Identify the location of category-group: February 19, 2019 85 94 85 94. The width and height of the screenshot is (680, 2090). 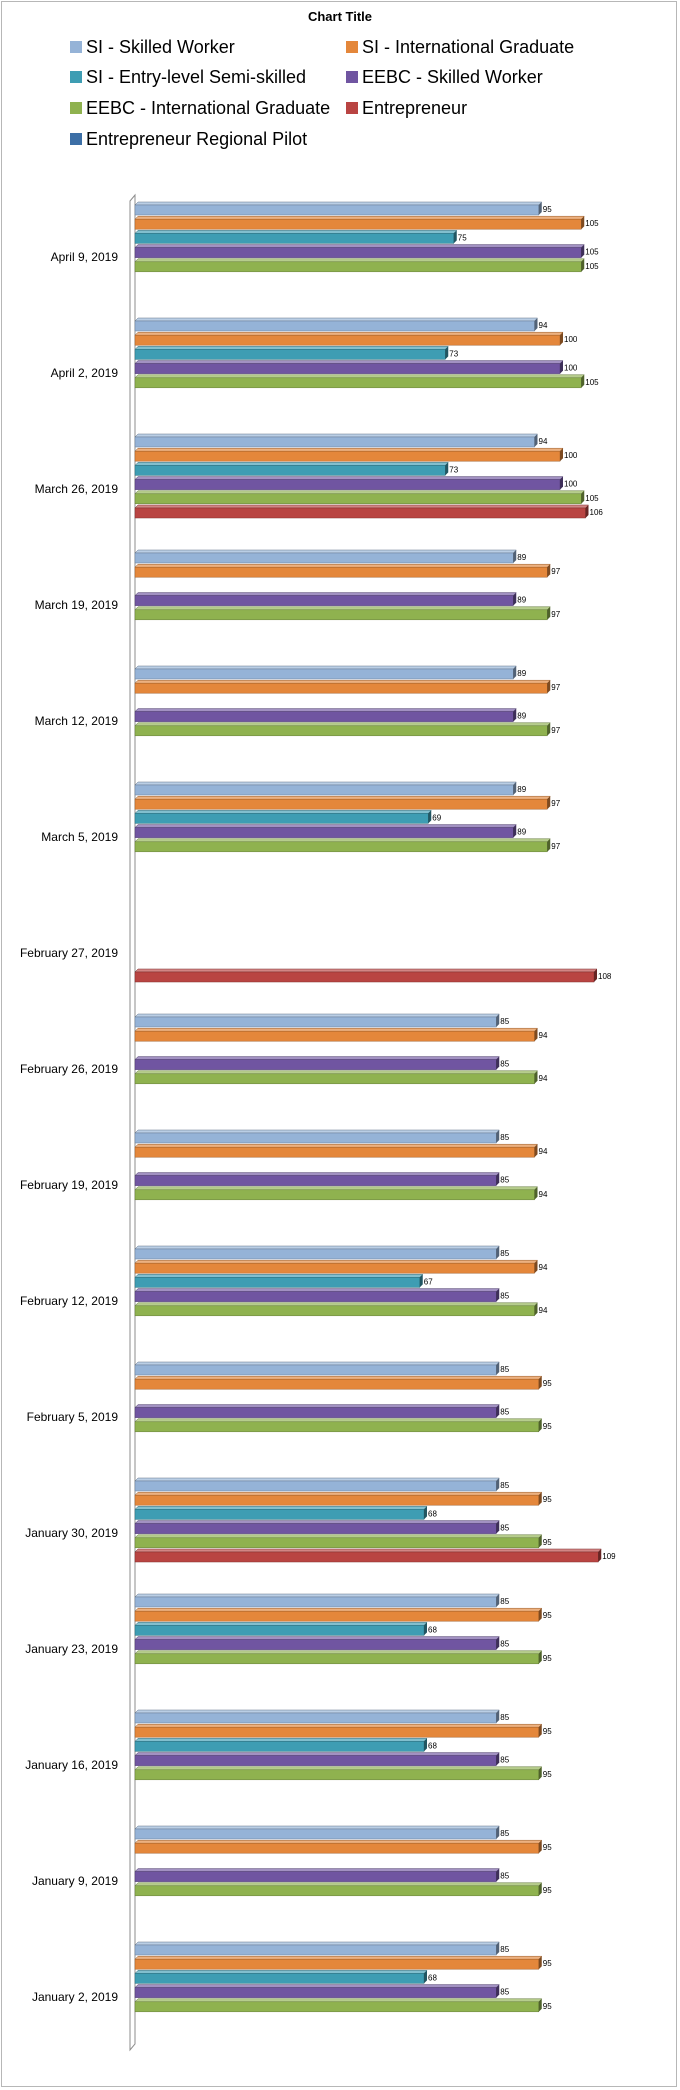
(284, 1165).